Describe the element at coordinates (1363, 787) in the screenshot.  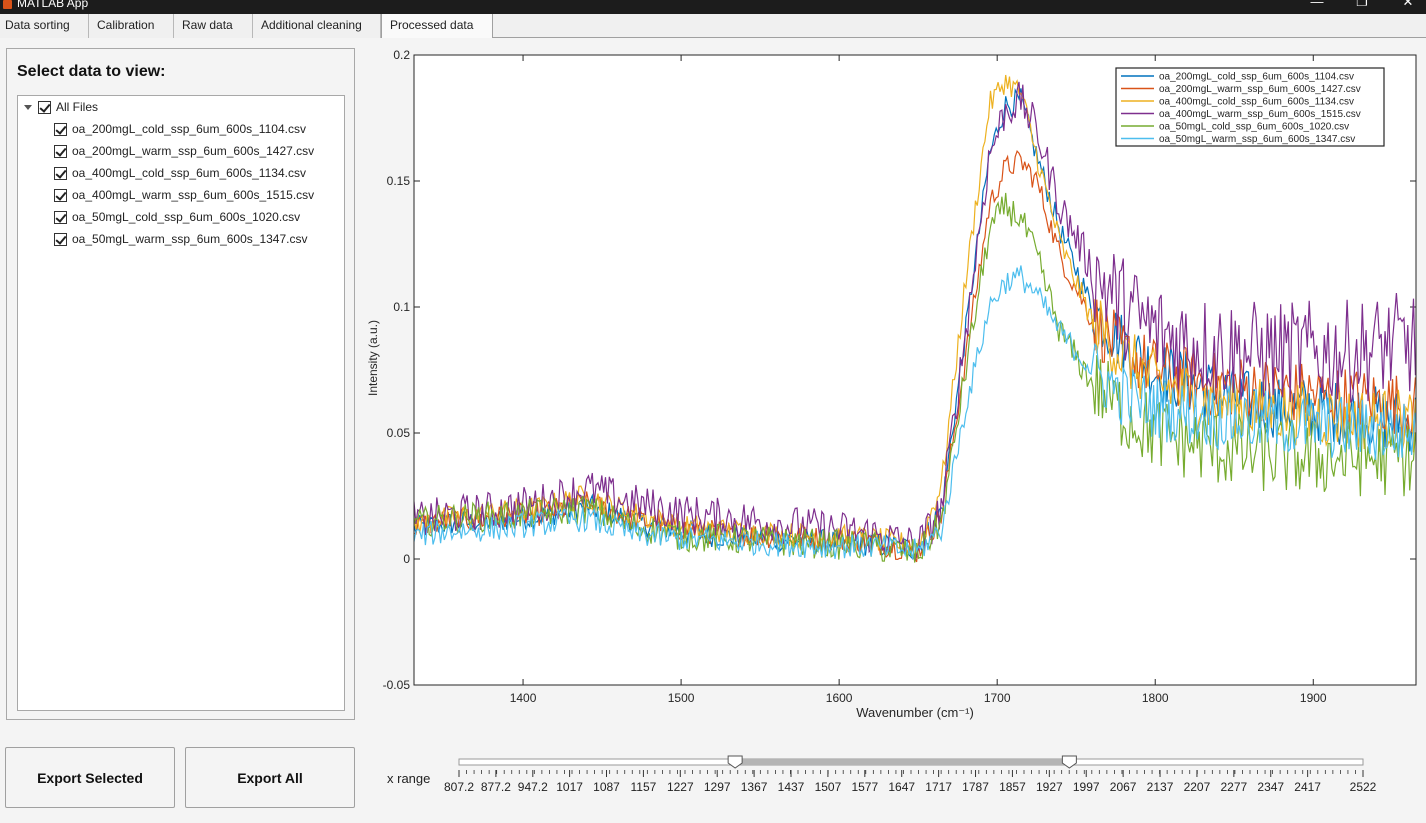
I see `slider-tick-label: 2522` at that location.